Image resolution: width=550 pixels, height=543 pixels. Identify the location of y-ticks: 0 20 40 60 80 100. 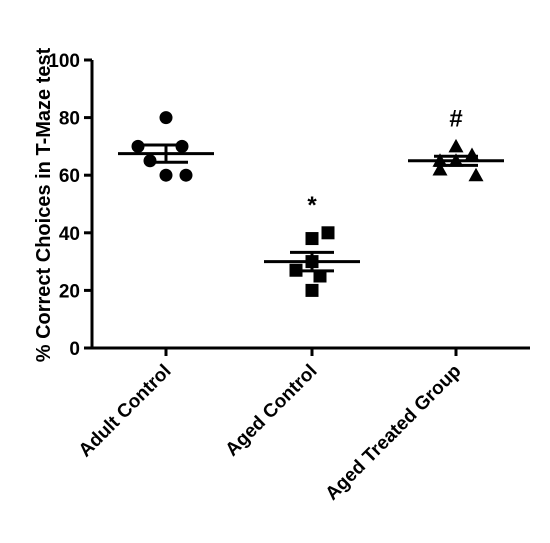
(70, 205).